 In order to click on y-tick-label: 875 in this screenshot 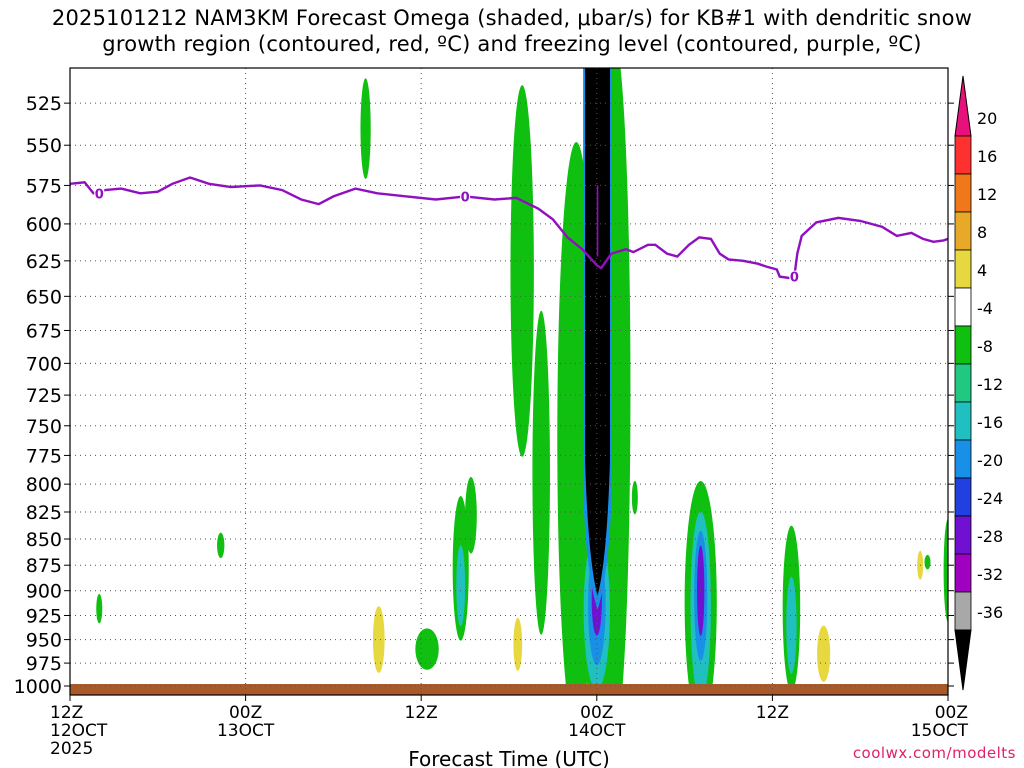, I will do `click(44, 566)`.